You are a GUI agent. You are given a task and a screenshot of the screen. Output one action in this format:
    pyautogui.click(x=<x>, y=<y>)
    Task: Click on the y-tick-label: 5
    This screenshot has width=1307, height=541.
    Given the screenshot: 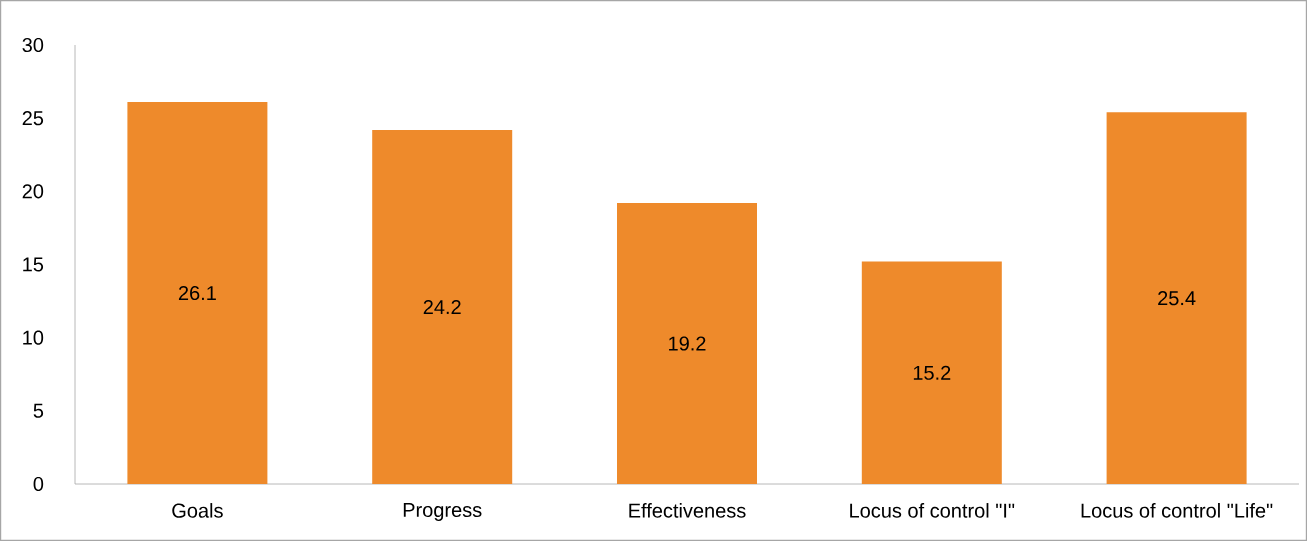 What is the action you would take?
    pyautogui.click(x=38, y=410)
    